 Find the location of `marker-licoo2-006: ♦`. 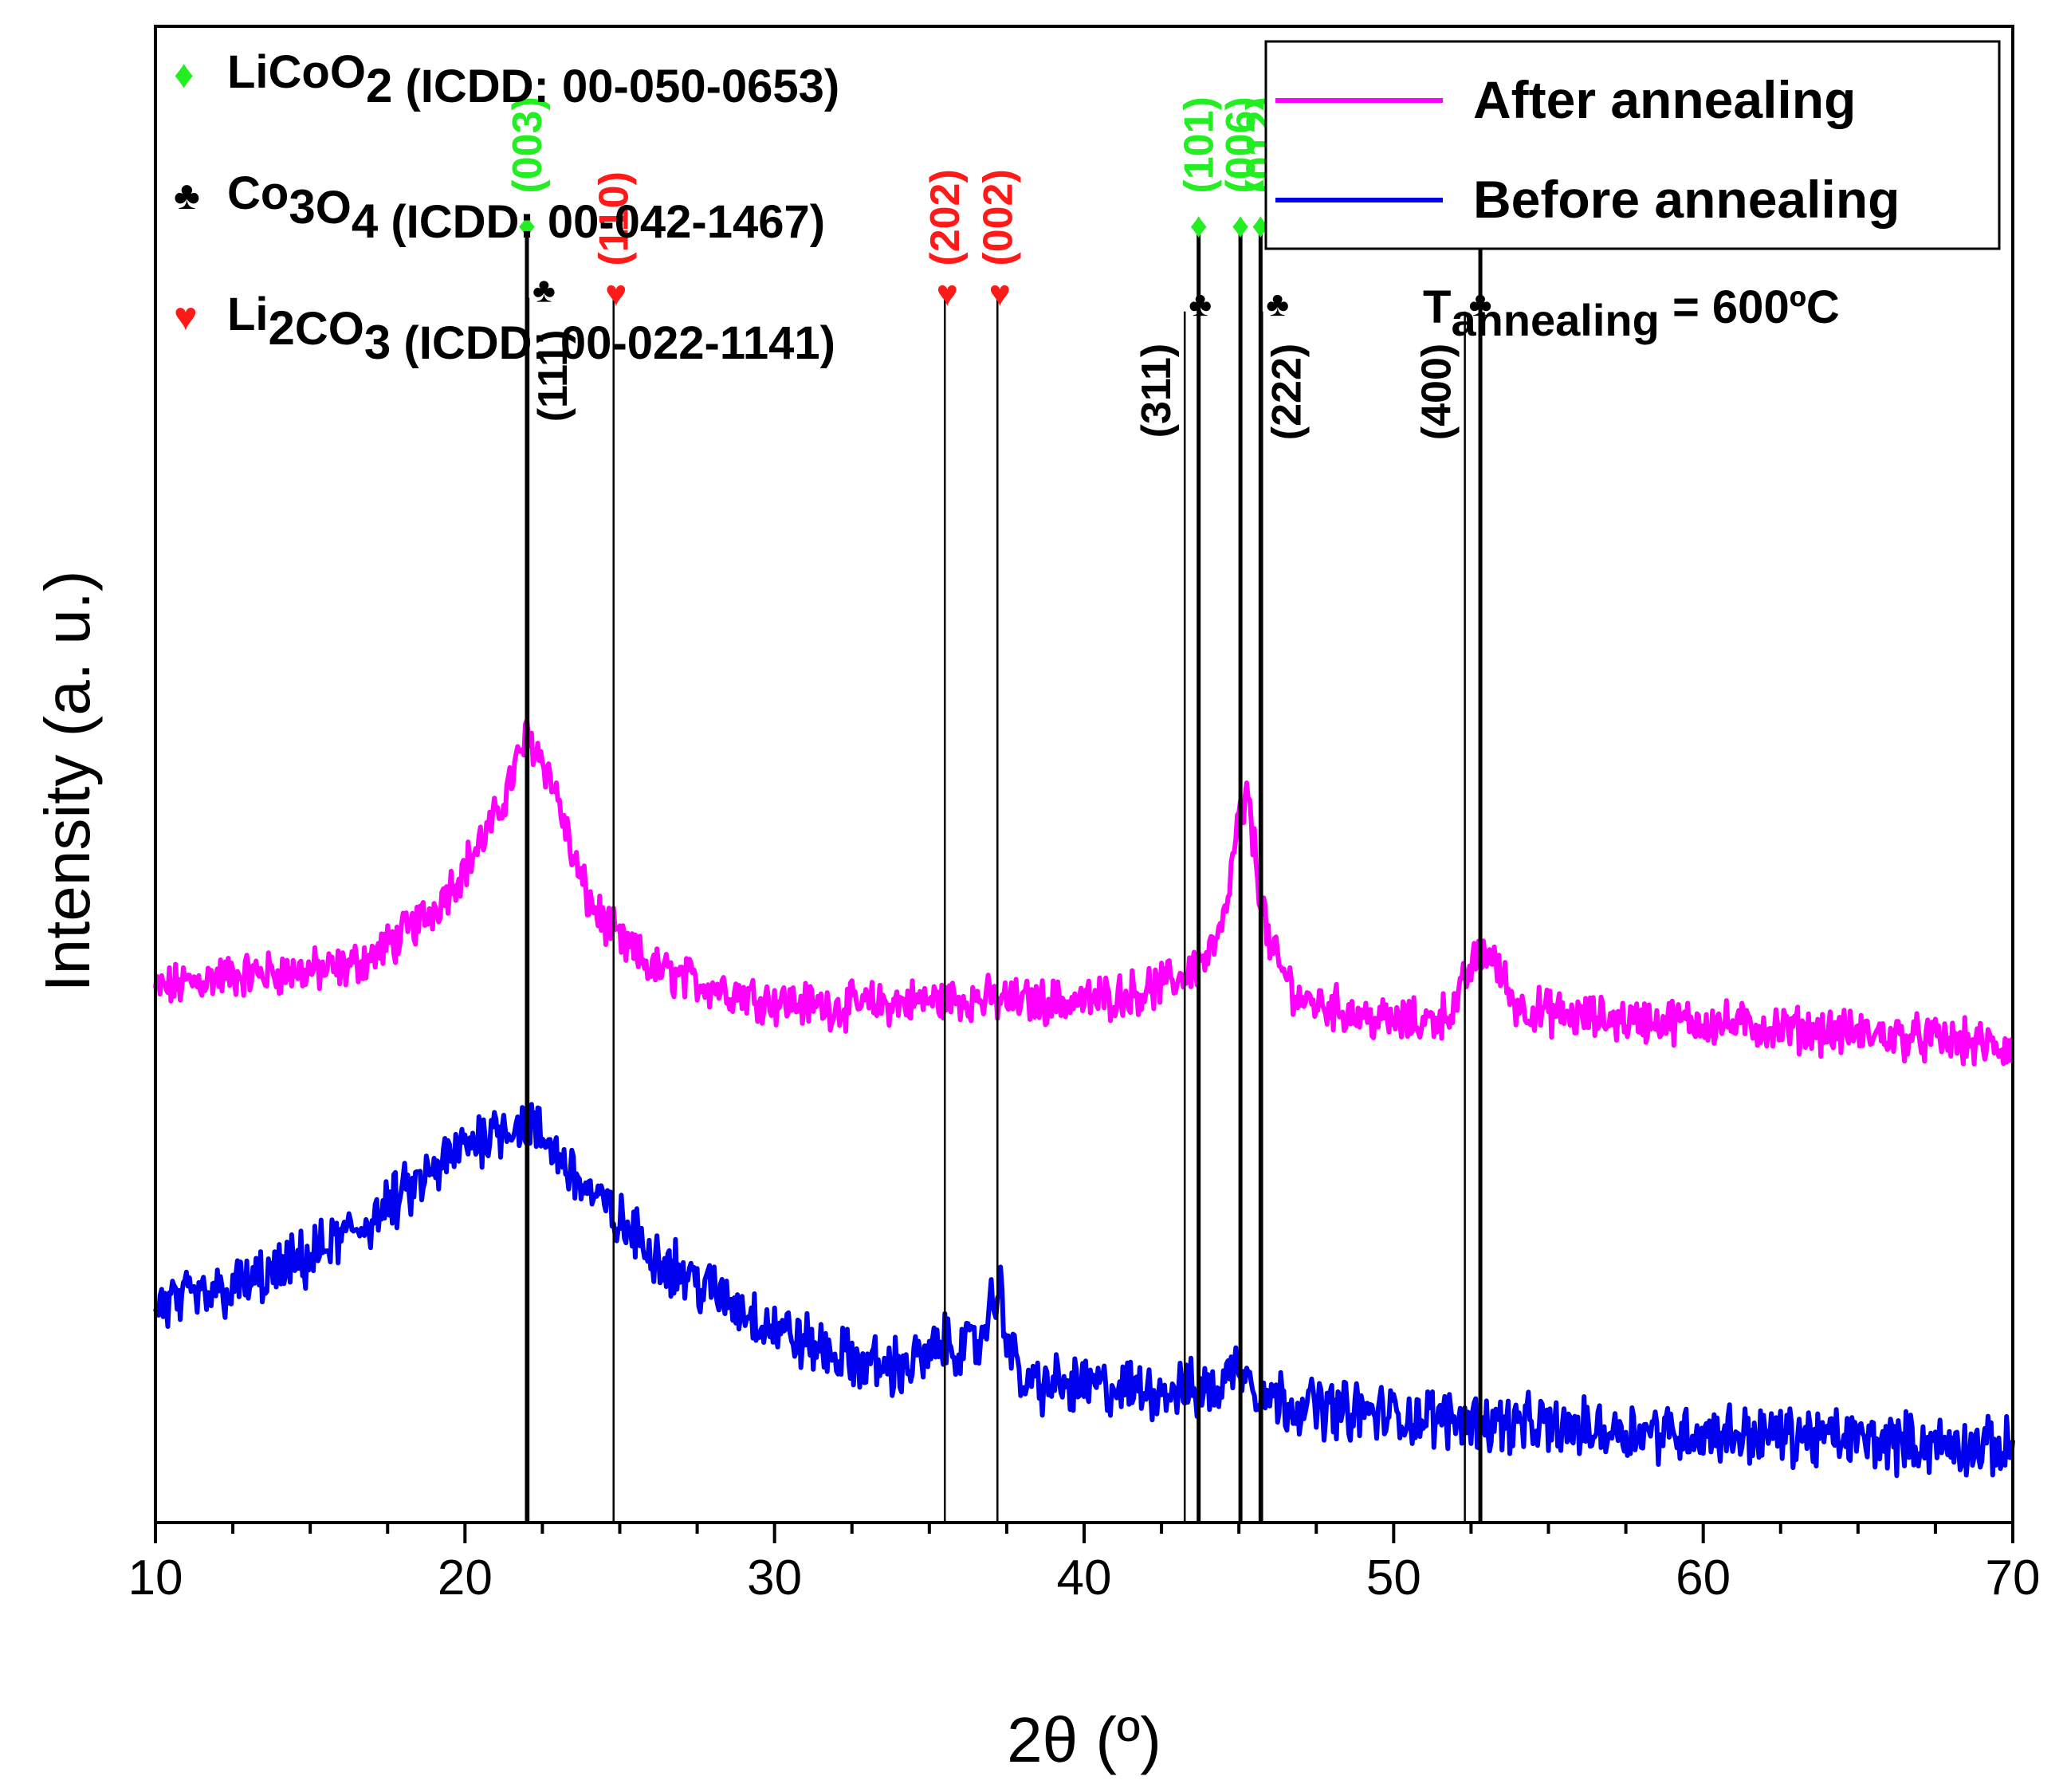

marker-licoo2-006: ♦ is located at coordinates (1241, 226).